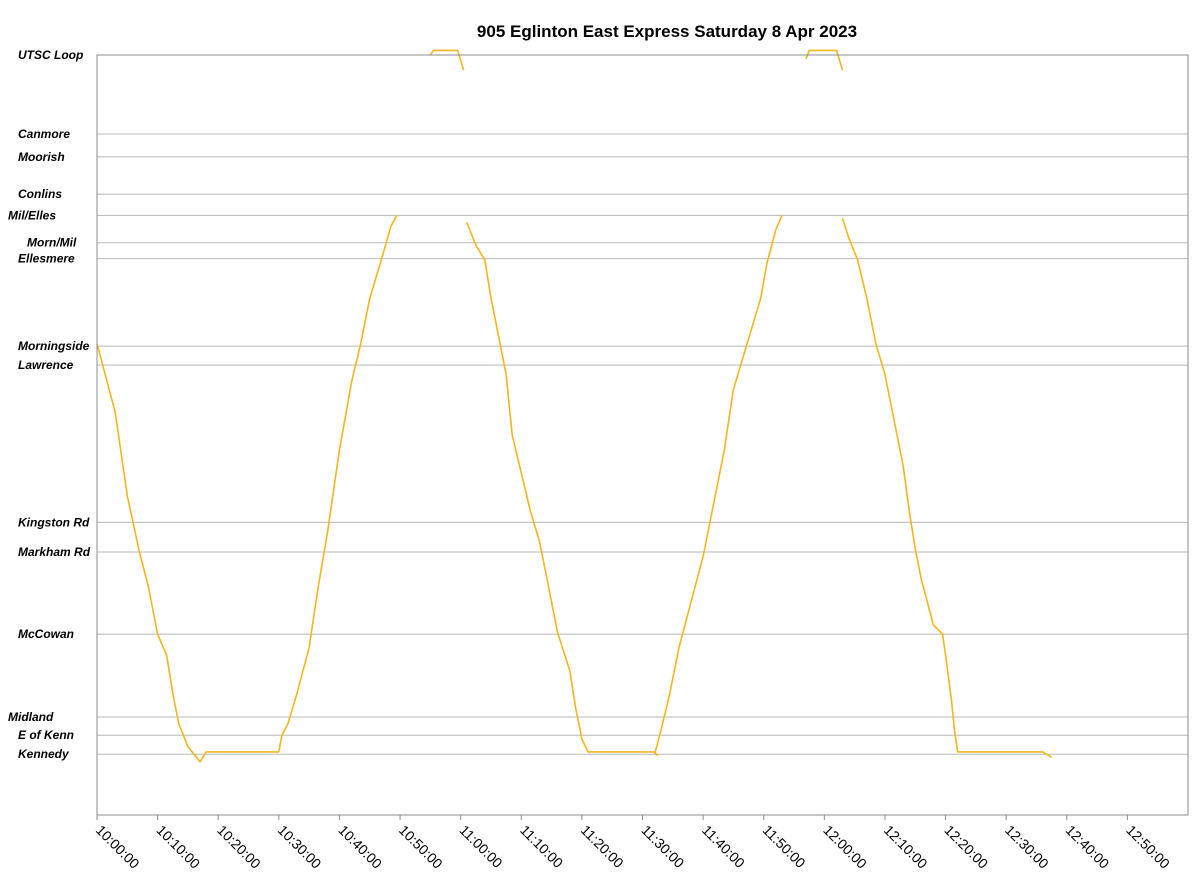  I want to click on stop-label-kingston-rd: Kingston Rd, so click(54, 522).